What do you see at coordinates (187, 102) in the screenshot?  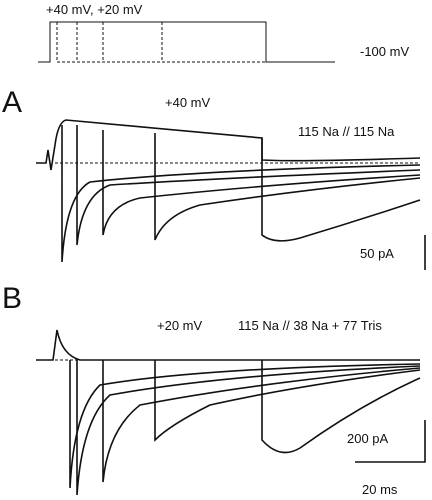 I see `step-label: +40 mV` at bounding box center [187, 102].